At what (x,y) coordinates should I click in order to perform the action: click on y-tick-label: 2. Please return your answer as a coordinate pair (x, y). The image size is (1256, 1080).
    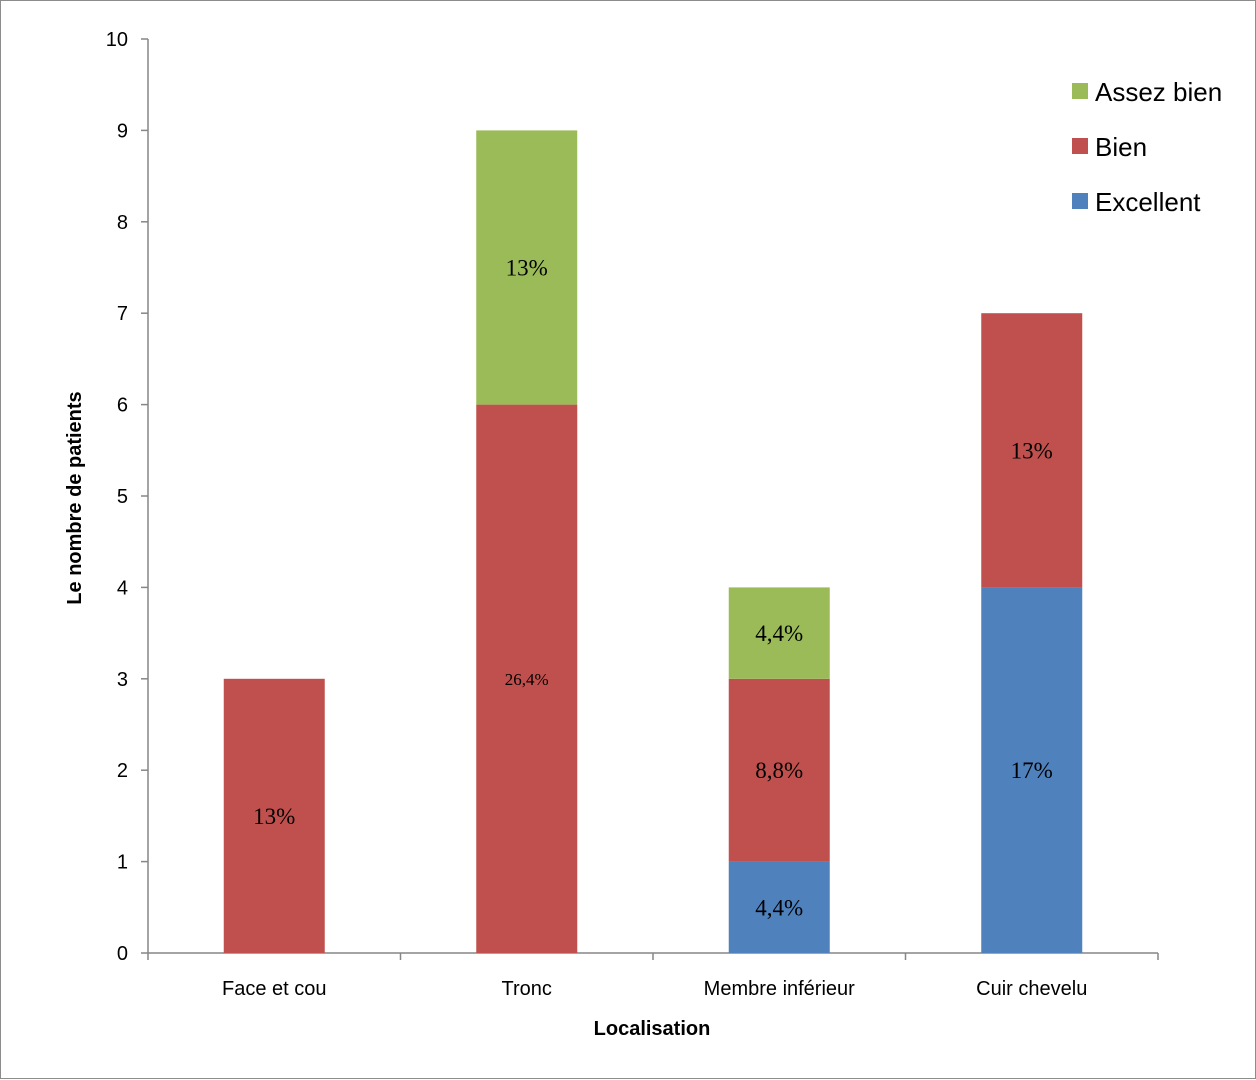
    Looking at the image, I should click on (122, 771).